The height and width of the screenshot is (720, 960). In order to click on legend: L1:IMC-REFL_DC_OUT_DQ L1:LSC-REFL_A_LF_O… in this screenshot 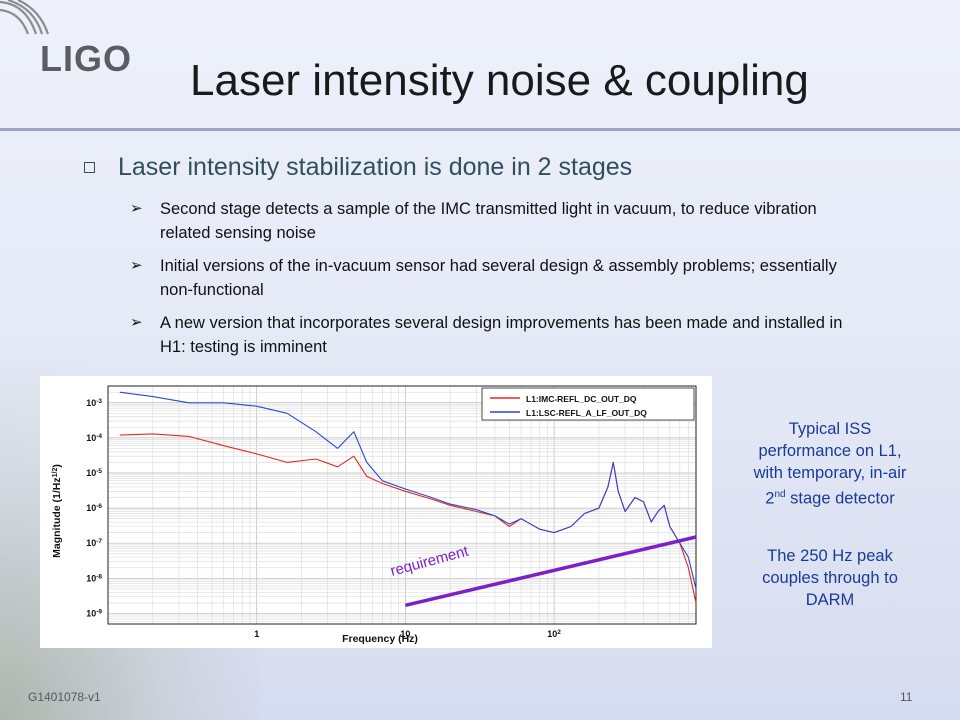, I will do `click(588, 404)`.